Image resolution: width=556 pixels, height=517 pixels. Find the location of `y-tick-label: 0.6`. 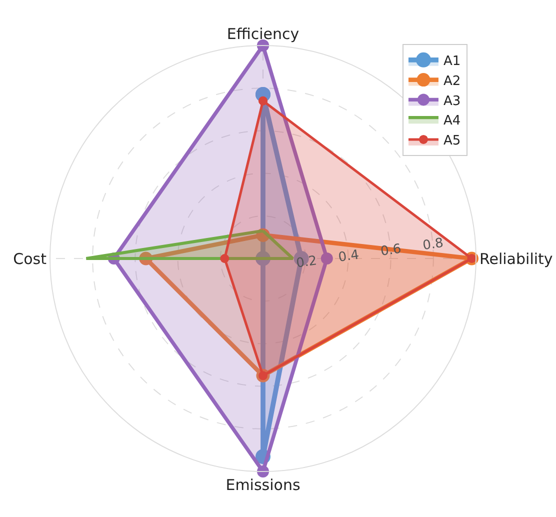

y-tick-label: 0.6 is located at coordinates (391, 251).